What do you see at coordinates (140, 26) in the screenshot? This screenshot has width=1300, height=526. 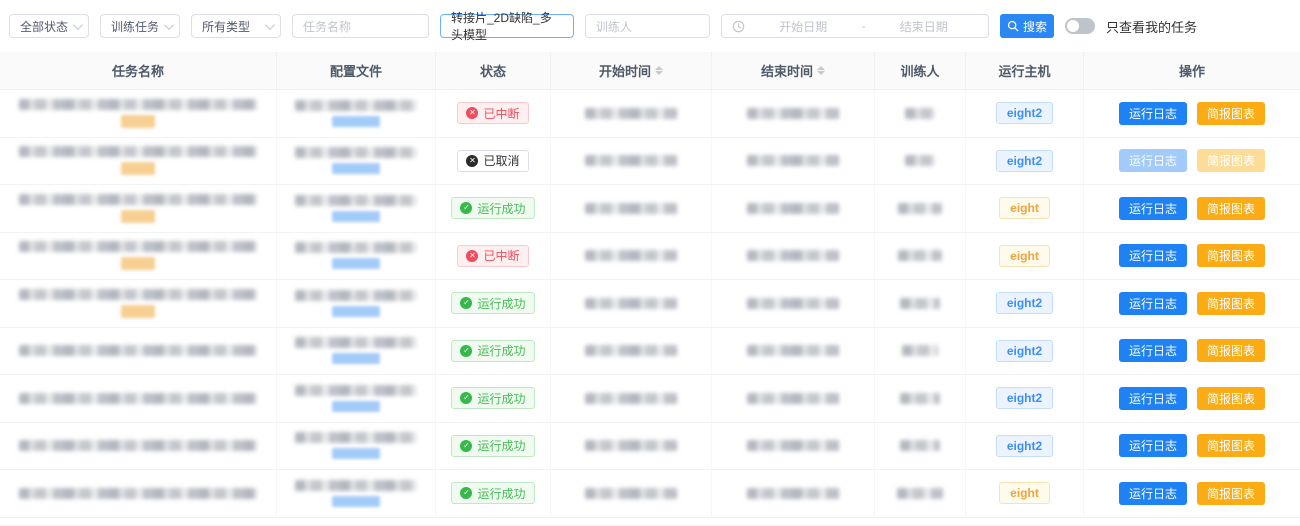 I see `task-type-select: 训练任务` at bounding box center [140, 26].